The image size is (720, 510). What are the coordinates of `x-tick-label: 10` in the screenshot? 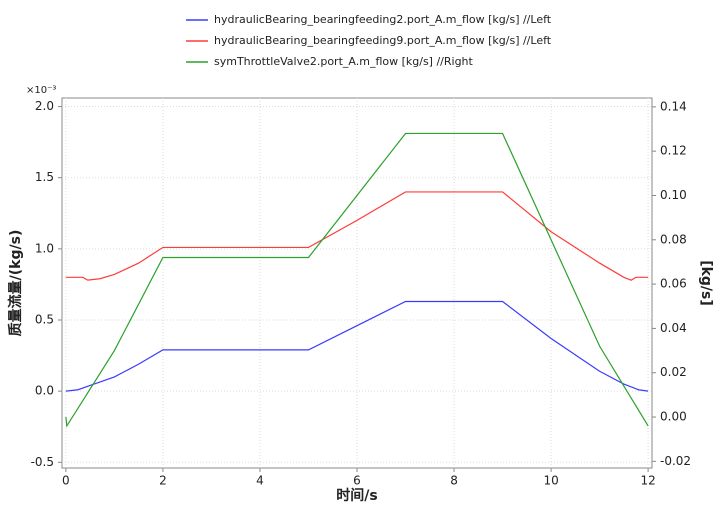 It's located at (550, 481).